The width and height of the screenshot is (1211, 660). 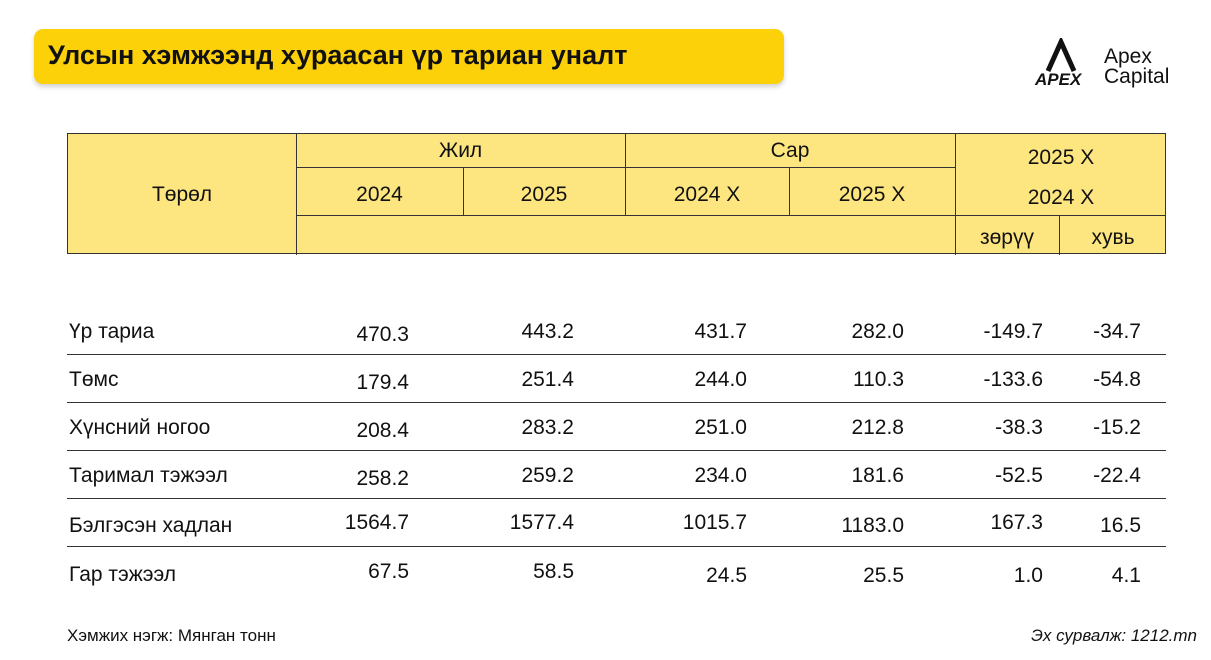 I want to click on header-year-group: Жил, so click(x=460, y=150).